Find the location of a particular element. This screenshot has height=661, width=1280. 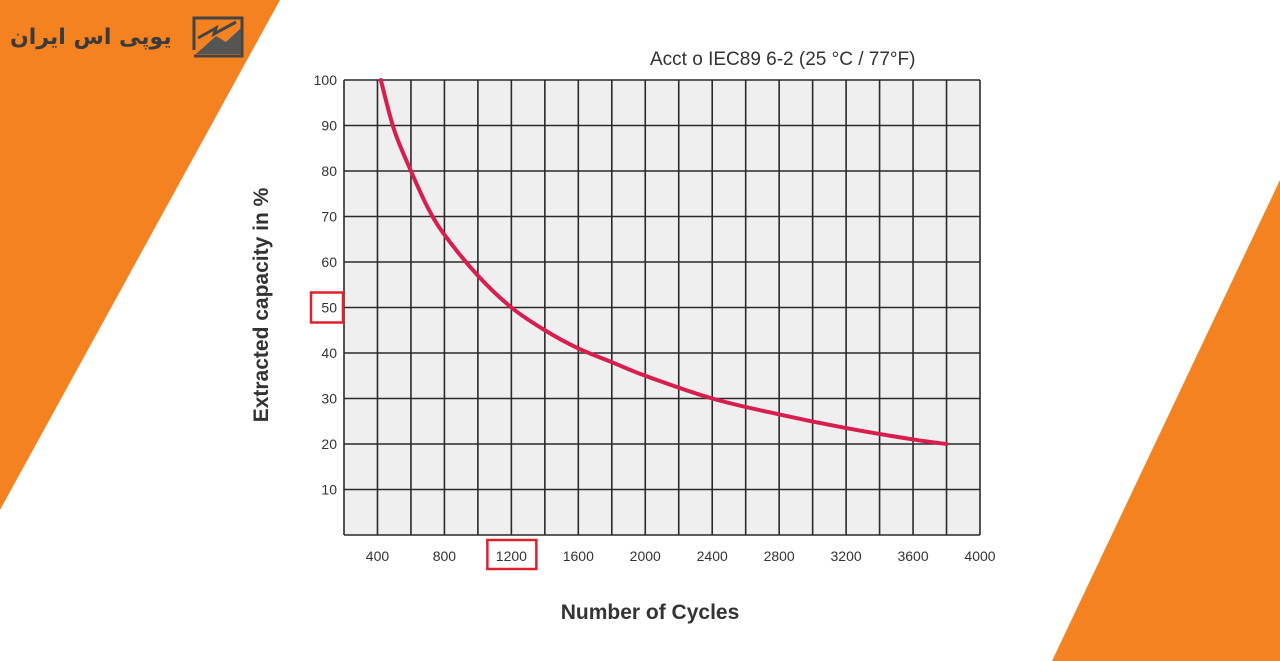

y-tick-label: 100 is located at coordinates (326, 80).